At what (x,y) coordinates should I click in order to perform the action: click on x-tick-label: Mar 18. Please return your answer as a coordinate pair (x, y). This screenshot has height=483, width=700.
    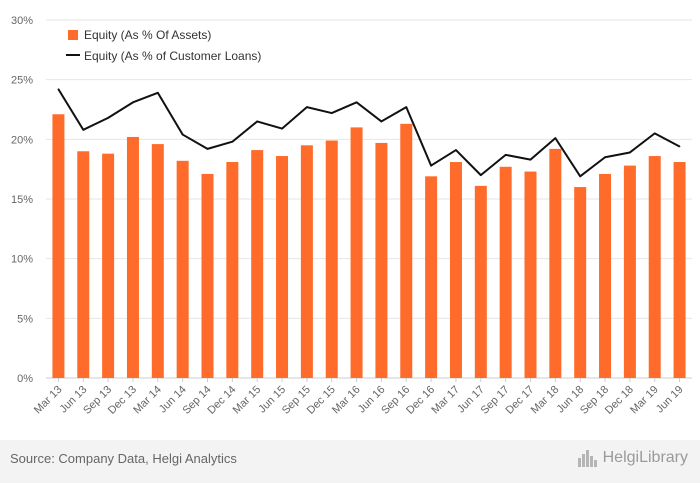
    Looking at the image, I should click on (545, 400).